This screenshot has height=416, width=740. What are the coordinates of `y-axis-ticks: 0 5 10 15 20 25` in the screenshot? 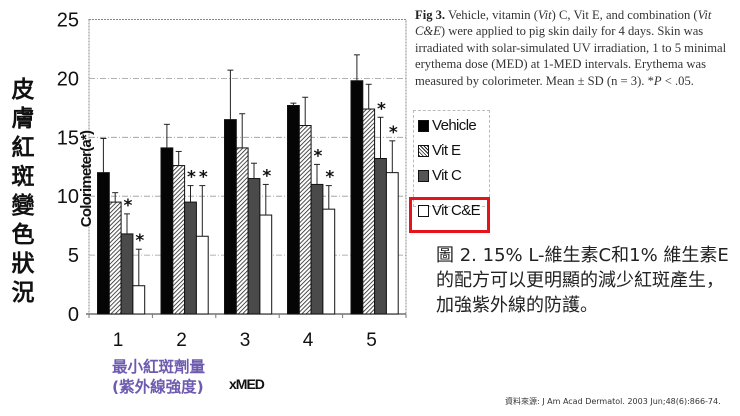 It's located at (68, 168).